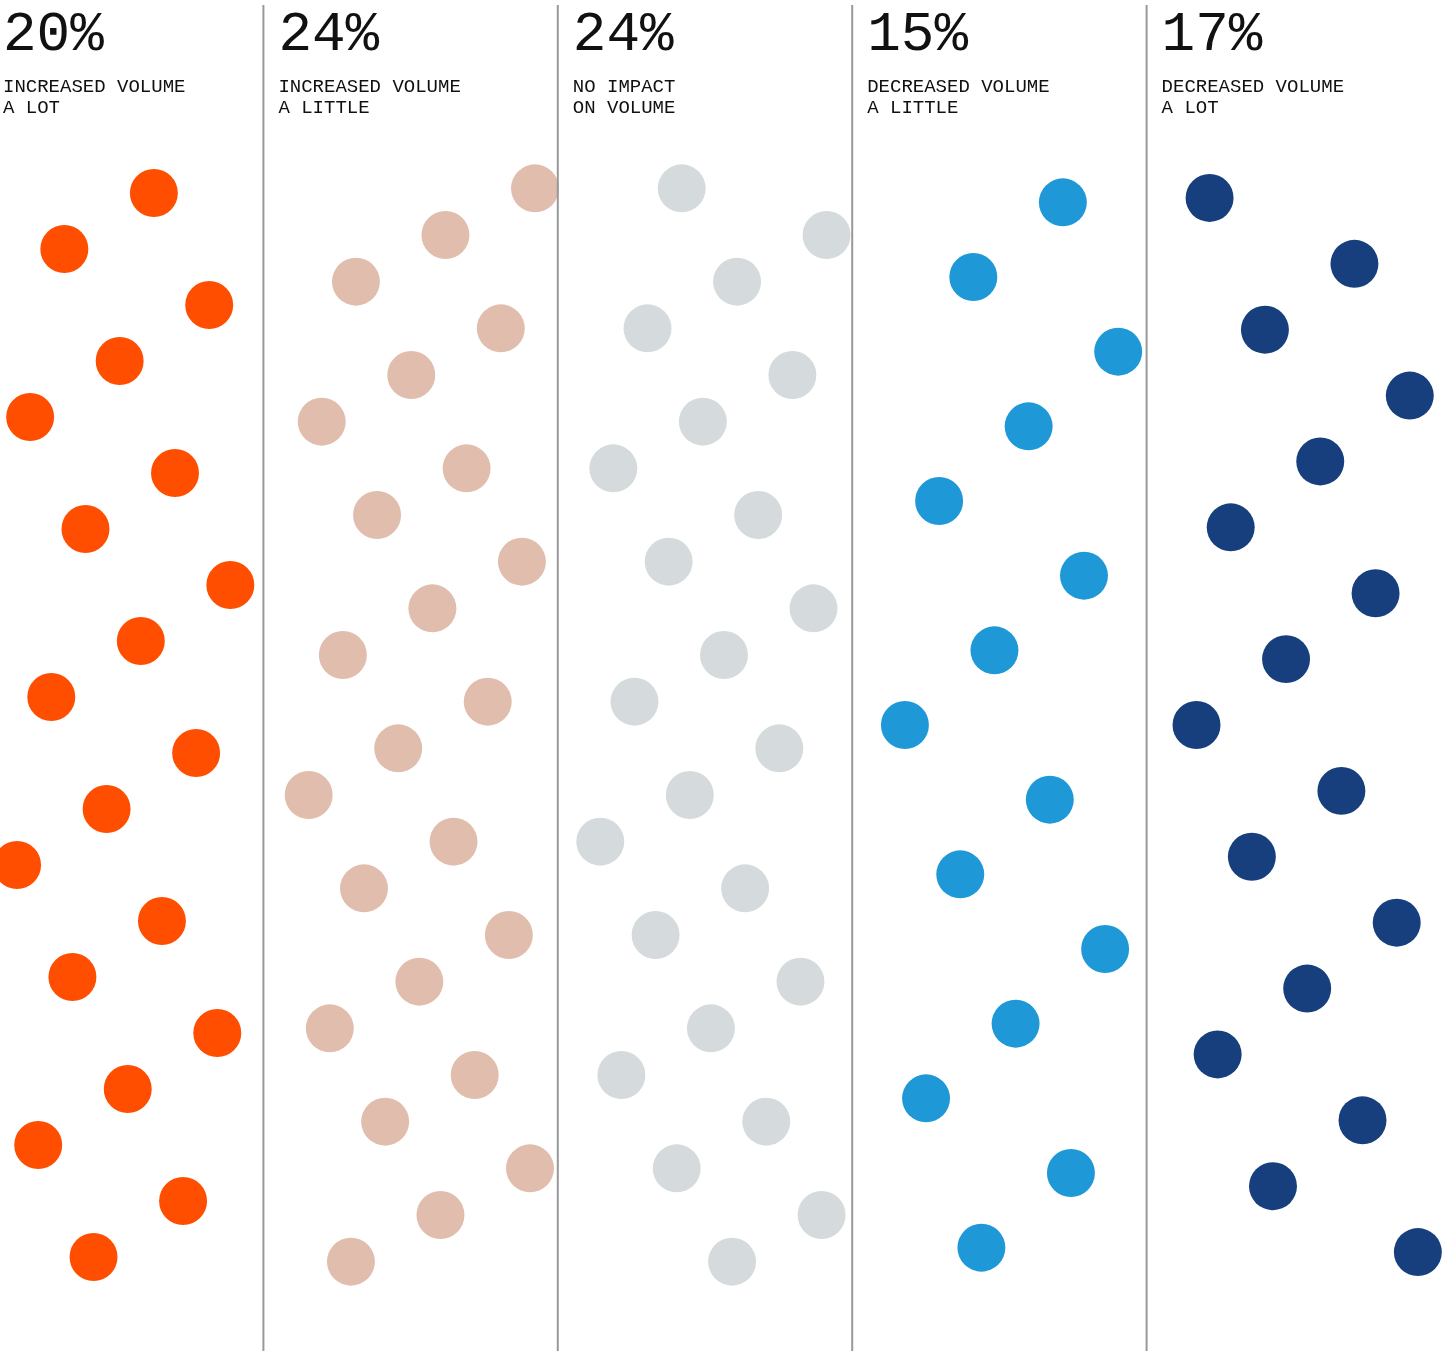 The height and width of the screenshot is (1351, 1442). What do you see at coordinates (918, 35) in the screenshot?
I see `data-label: 15%` at bounding box center [918, 35].